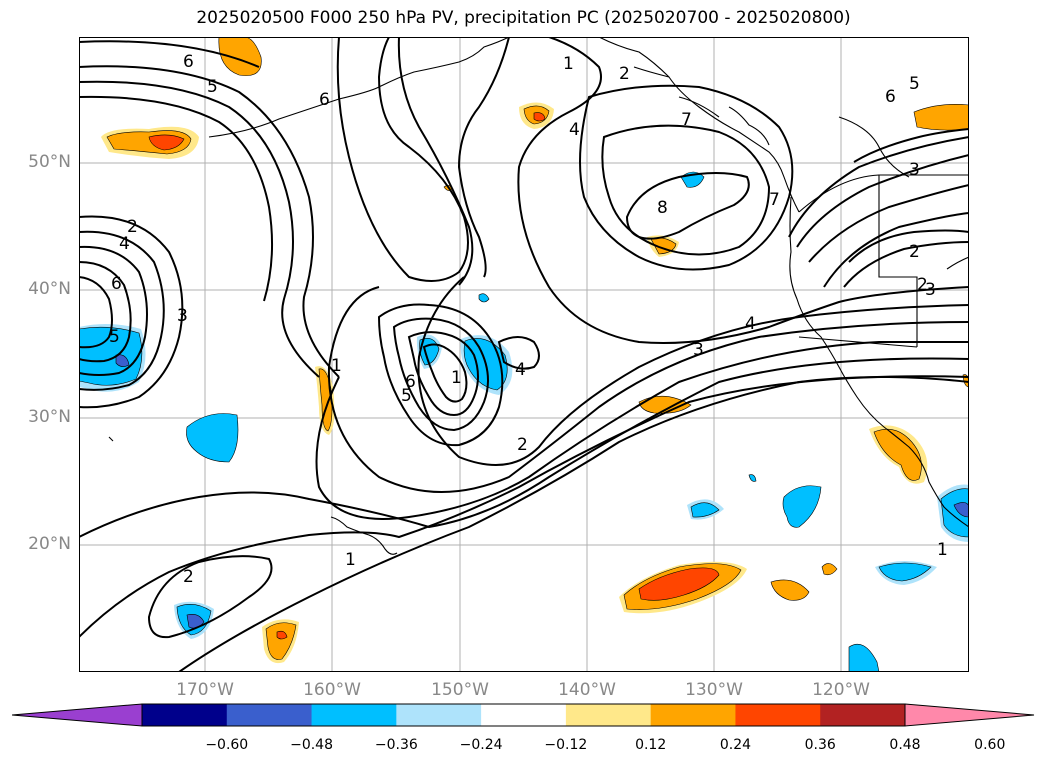  What do you see at coordinates (460, 690) in the screenshot?
I see `longitude-label: 150°W` at bounding box center [460, 690].